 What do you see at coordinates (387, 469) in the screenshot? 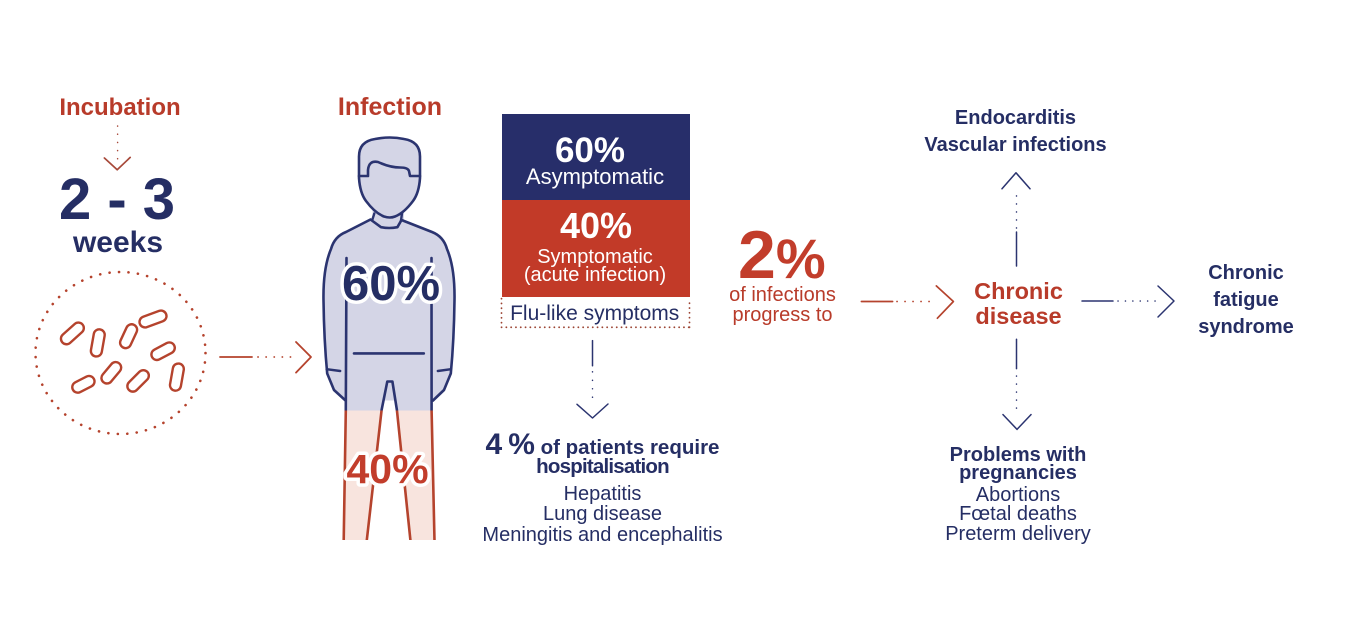
I see `svg-text: 40%` at bounding box center [387, 469].